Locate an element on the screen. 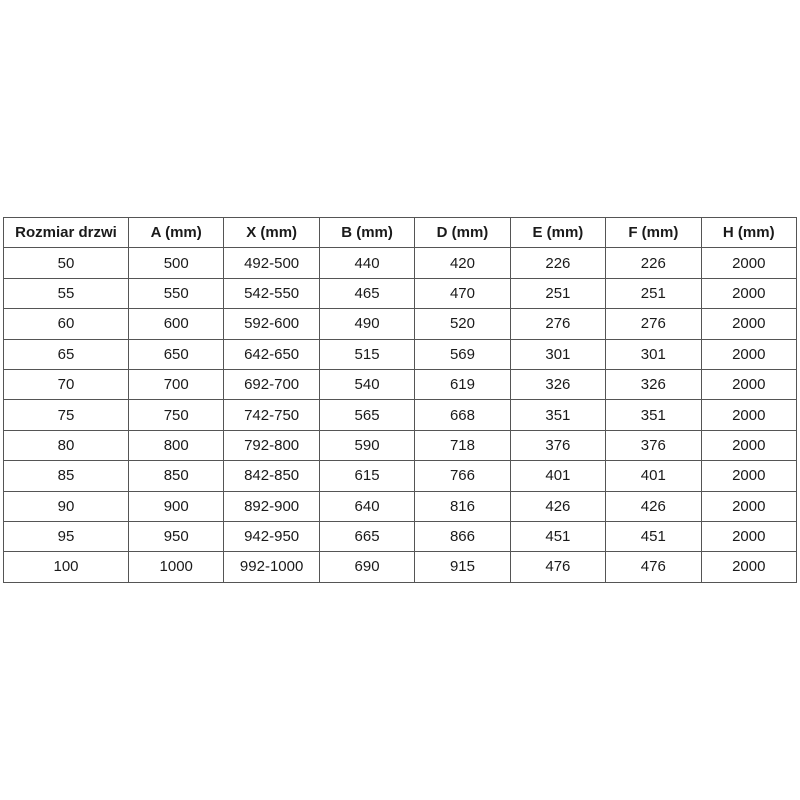  table-cell: 490 is located at coordinates (367, 324).